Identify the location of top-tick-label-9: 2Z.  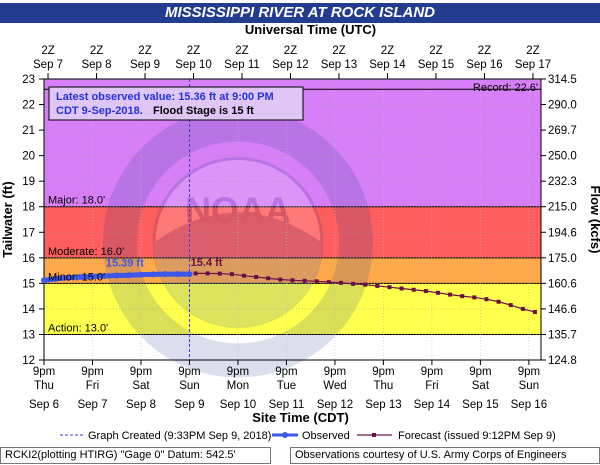
(484, 51).